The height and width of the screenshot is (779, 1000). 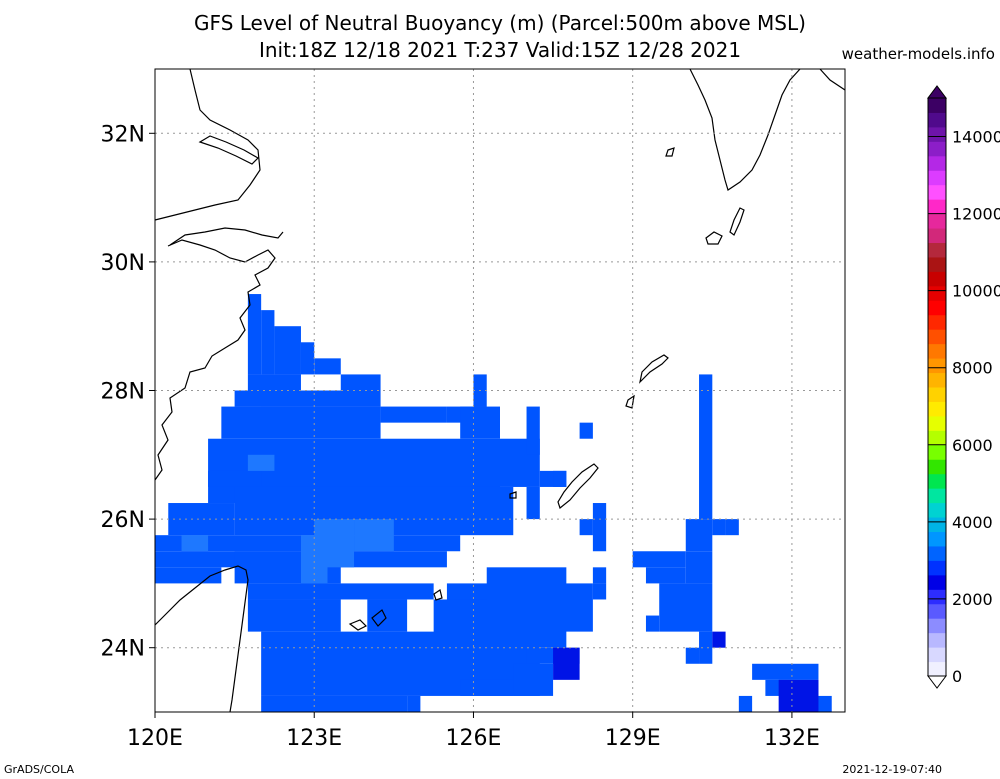 What do you see at coordinates (123, 392) in the screenshot?
I see `y-tick-label-2: 28N` at bounding box center [123, 392].